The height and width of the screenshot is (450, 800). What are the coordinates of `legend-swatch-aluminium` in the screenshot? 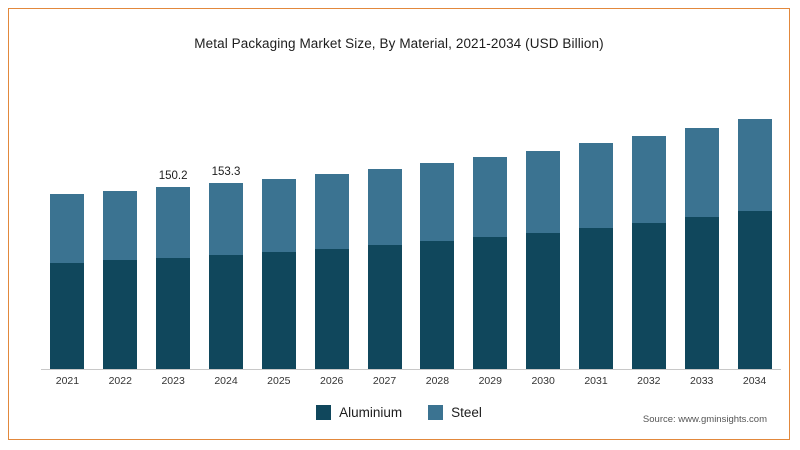 It's located at (324, 412).